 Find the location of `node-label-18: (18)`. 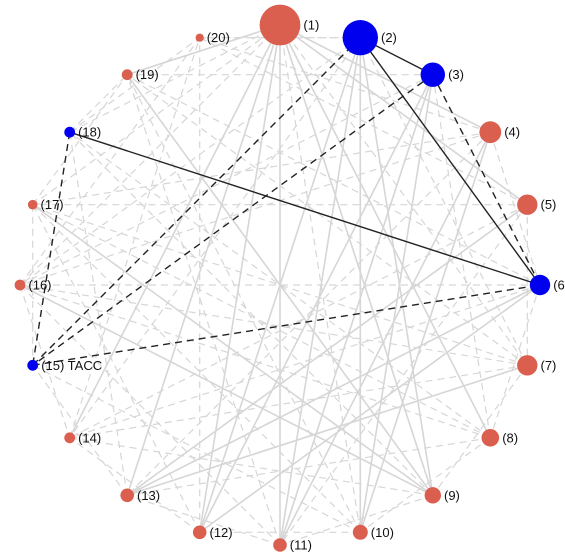

node-label-18: (18) is located at coordinates (89, 132).